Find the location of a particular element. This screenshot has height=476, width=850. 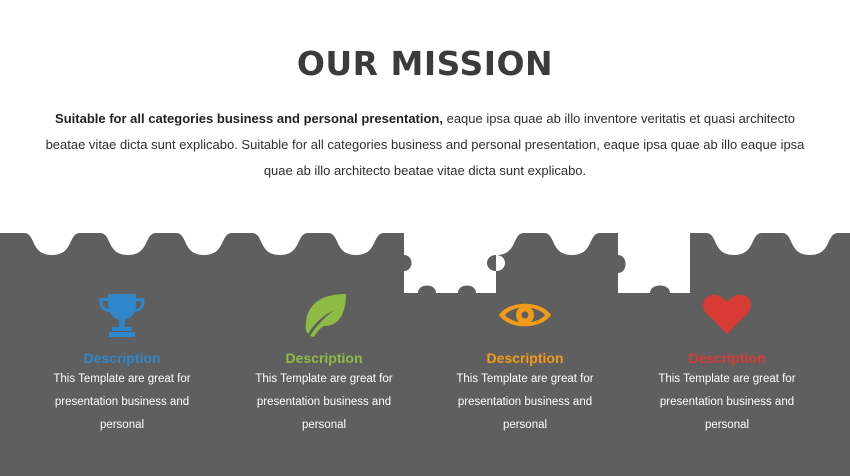

leaf-icon is located at coordinates (325, 315).